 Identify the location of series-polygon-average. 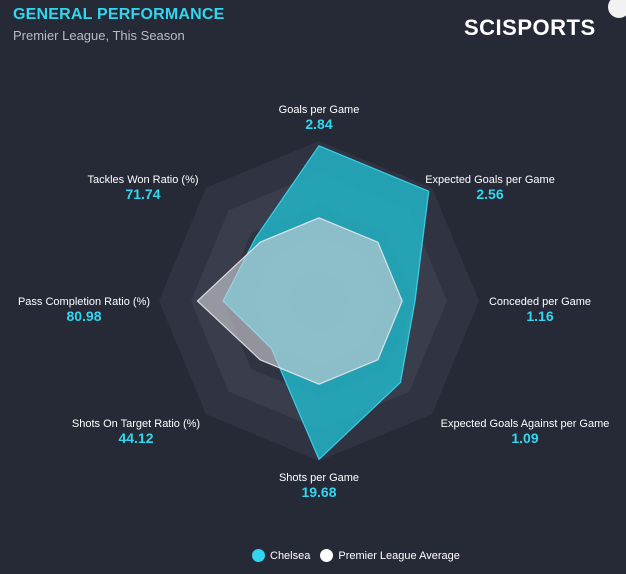
(299, 301).